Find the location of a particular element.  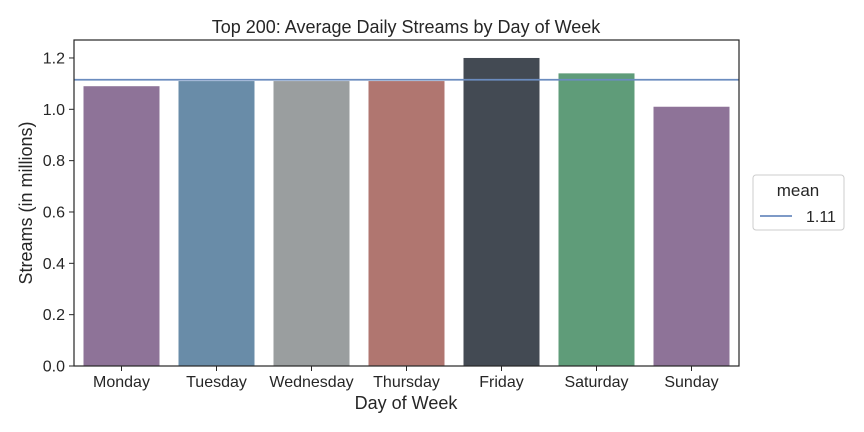

legend-mean-label: 1.11 is located at coordinates (821, 217).